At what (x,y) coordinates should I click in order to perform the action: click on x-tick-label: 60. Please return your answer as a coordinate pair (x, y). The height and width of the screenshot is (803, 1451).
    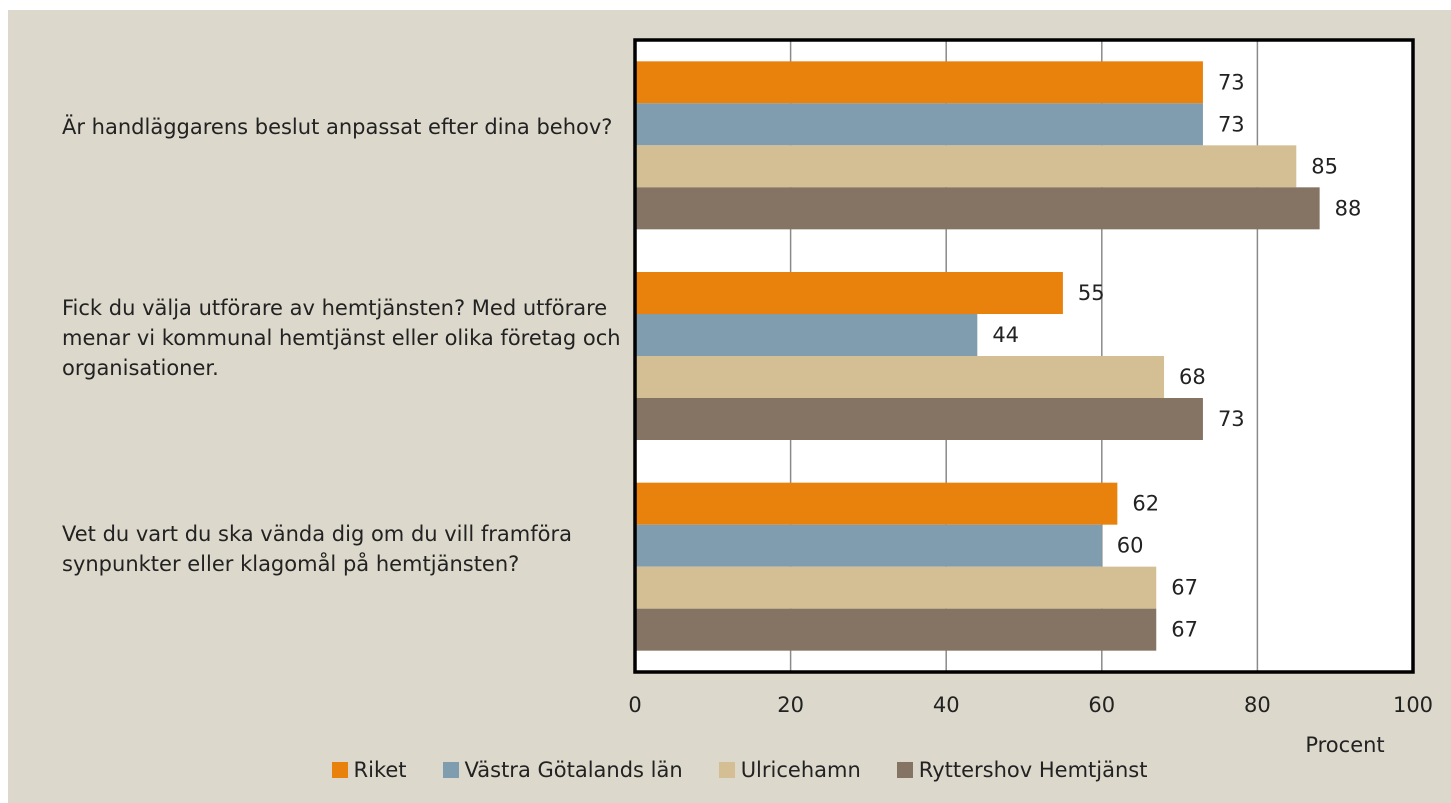
    Looking at the image, I should click on (1101, 705).